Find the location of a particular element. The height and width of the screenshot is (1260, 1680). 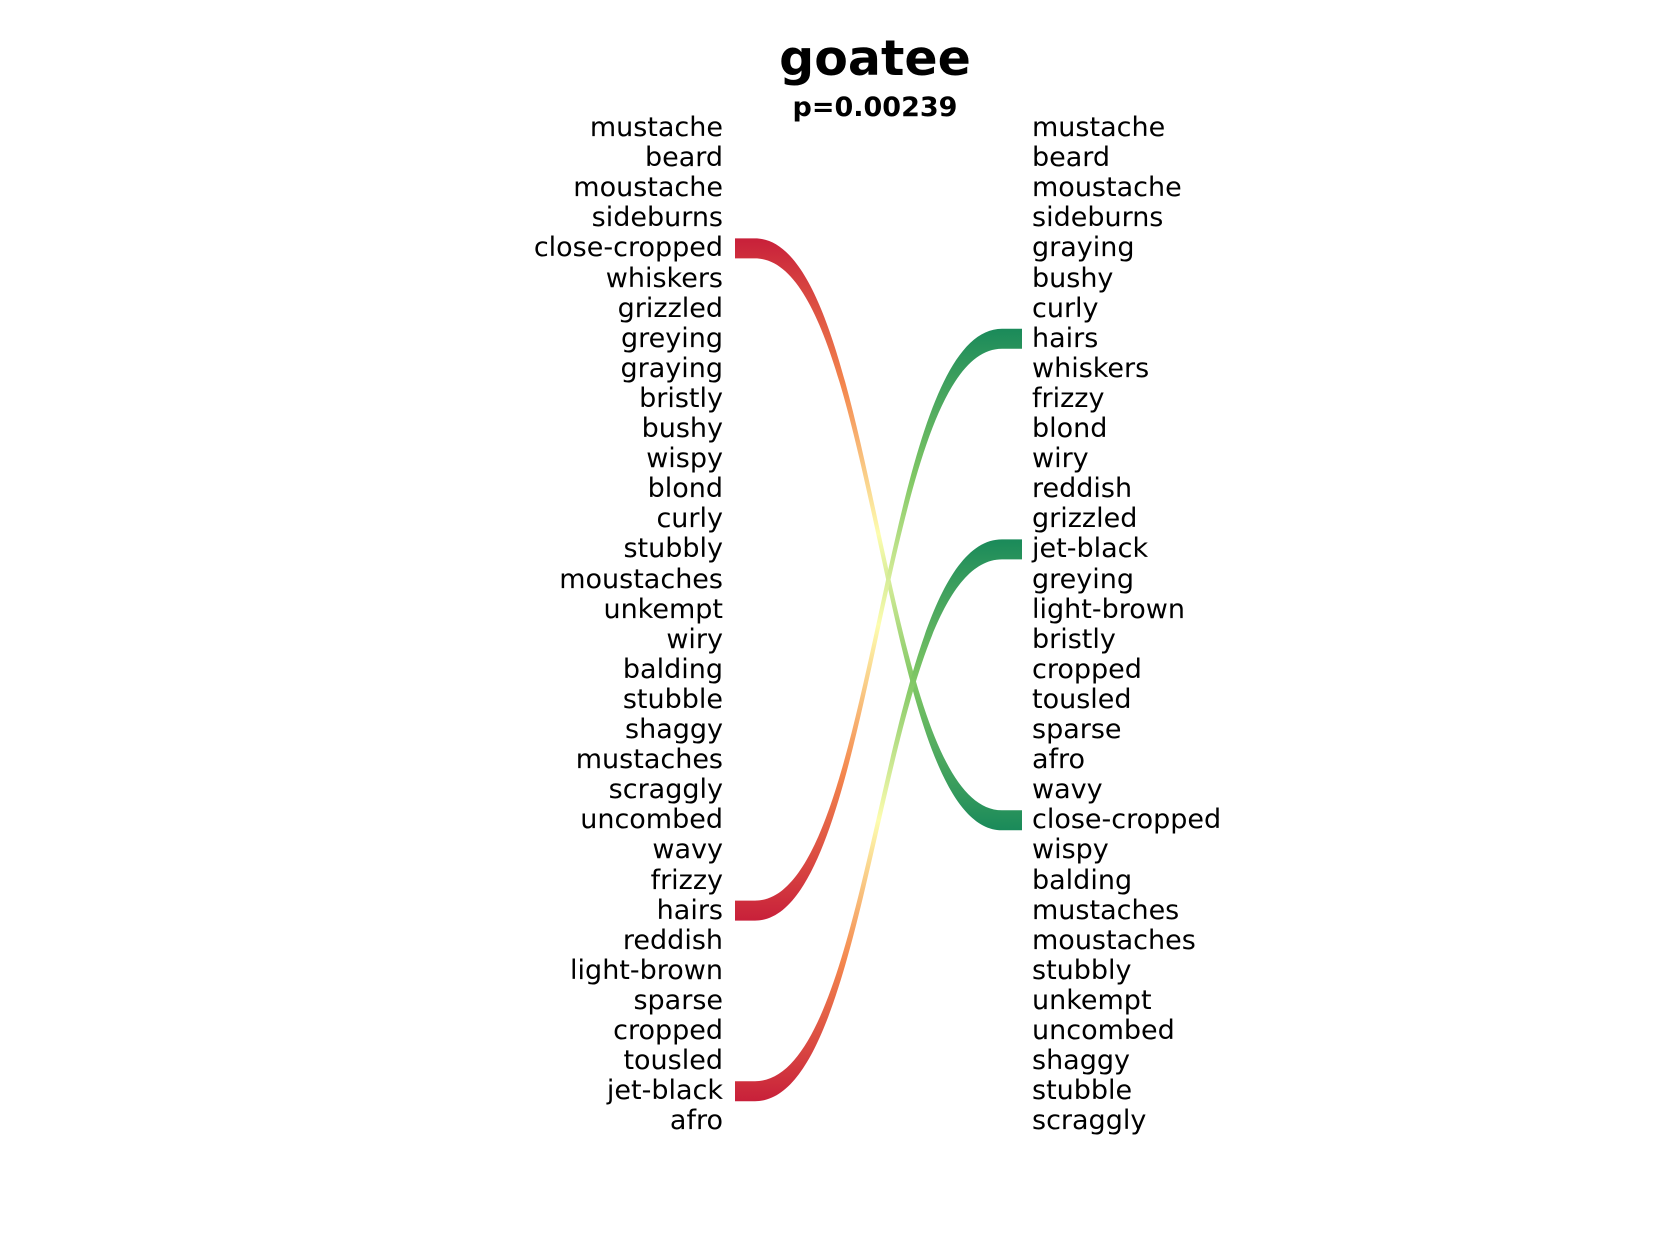

right-word-22: afro is located at coordinates (1059, 760).